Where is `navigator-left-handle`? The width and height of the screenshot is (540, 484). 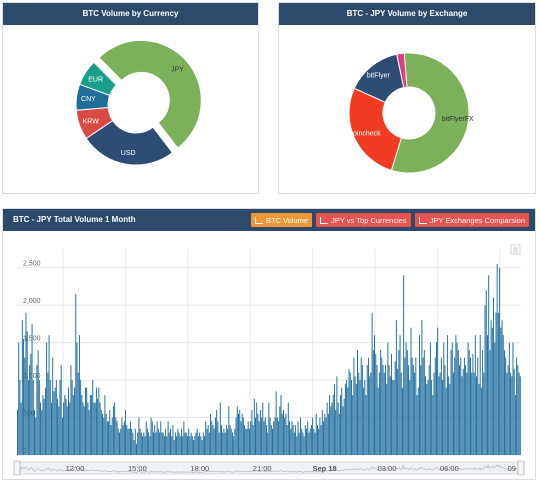
navigator-left-handle is located at coordinates (17, 468).